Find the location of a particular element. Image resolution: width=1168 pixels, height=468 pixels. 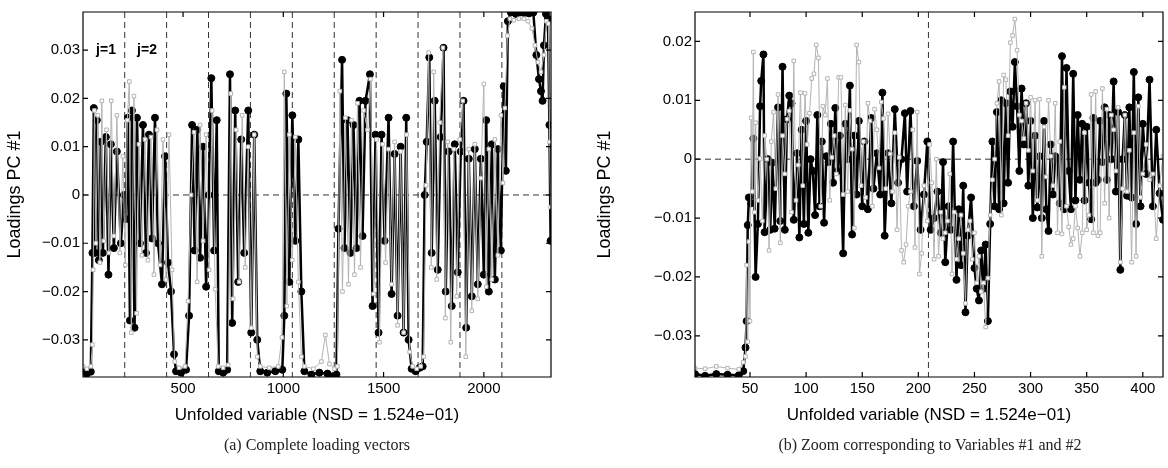

x-tick-label: 300 is located at coordinates (1031, 388).